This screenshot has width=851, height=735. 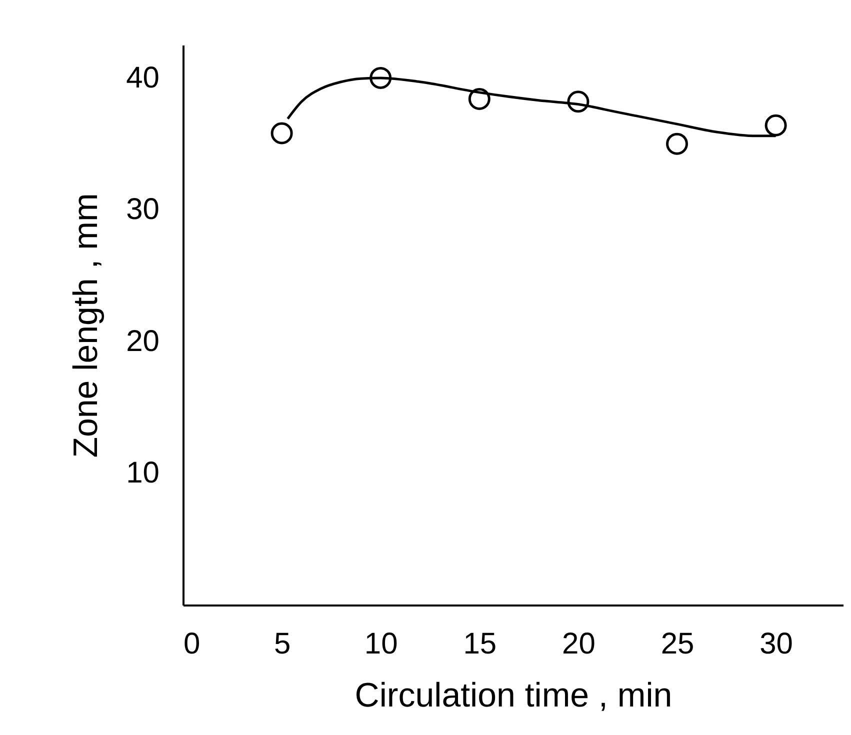 I want to click on x-tick-label: 20, so click(x=579, y=644).